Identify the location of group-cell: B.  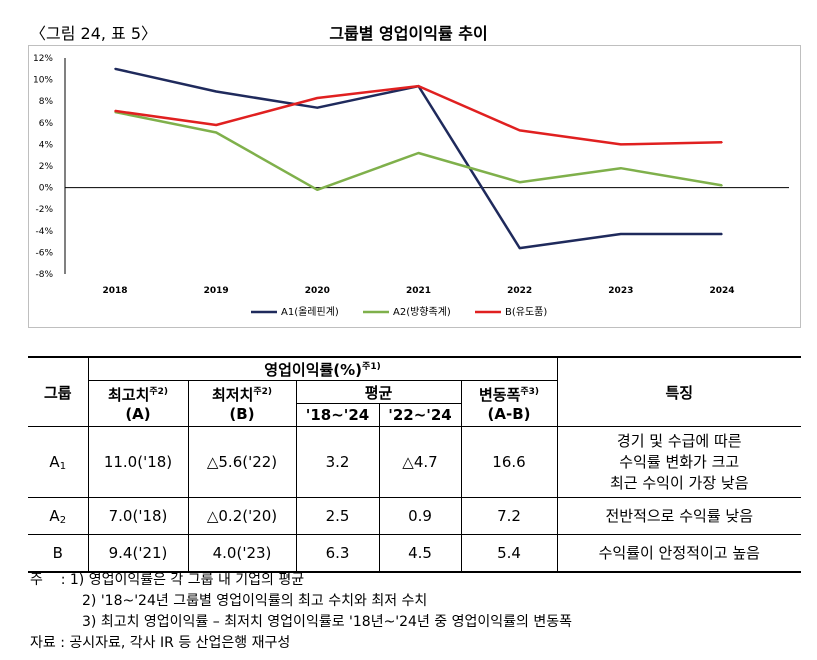
(58, 553).